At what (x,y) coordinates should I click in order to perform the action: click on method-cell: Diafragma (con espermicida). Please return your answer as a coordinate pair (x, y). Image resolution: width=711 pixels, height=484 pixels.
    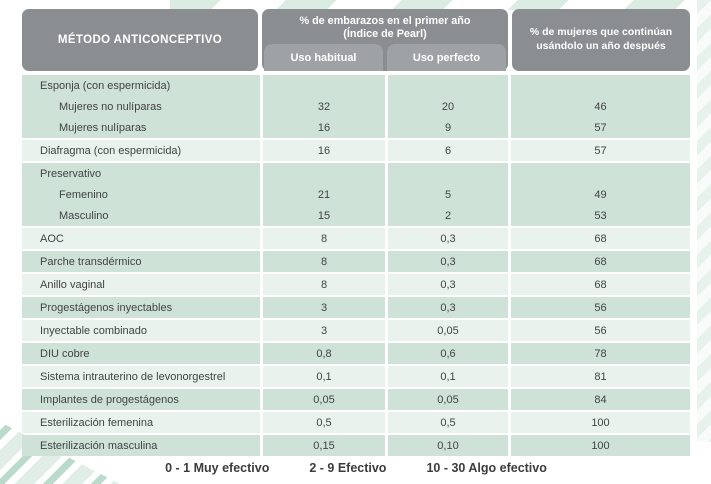
    Looking at the image, I should click on (111, 150).